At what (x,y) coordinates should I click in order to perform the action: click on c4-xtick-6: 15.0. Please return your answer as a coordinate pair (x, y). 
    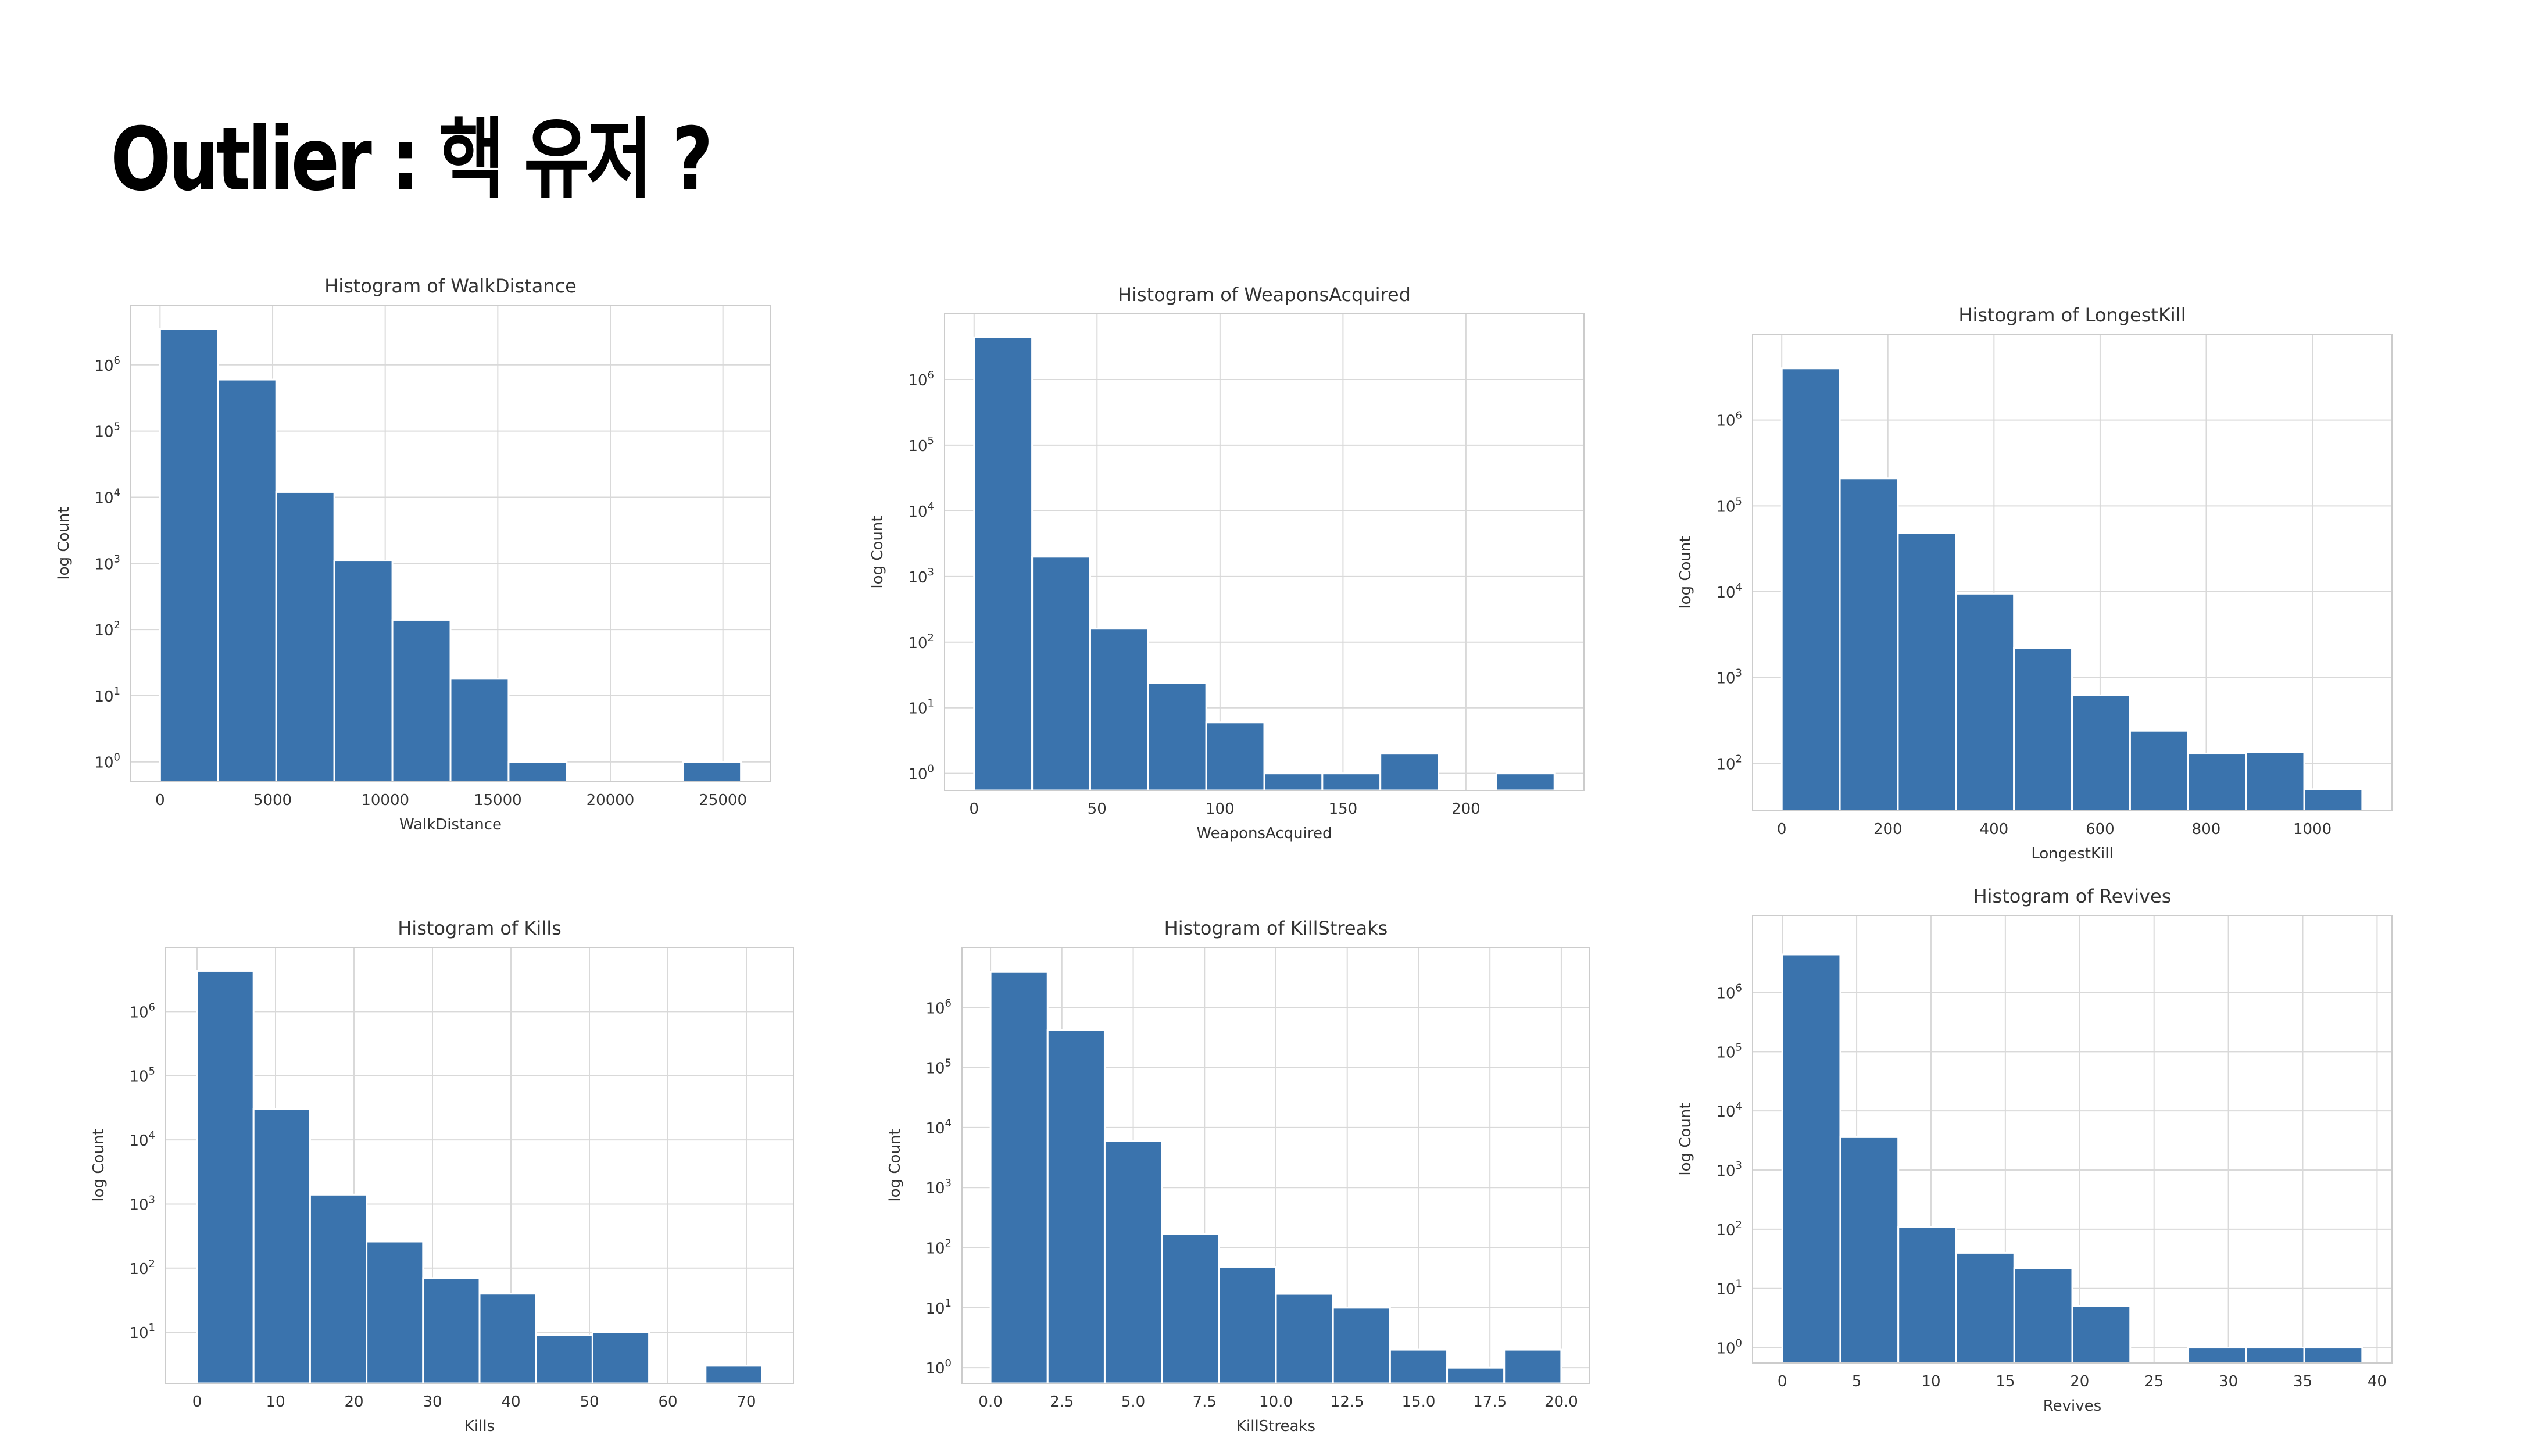
    Looking at the image, I should click on (1419, 1402).